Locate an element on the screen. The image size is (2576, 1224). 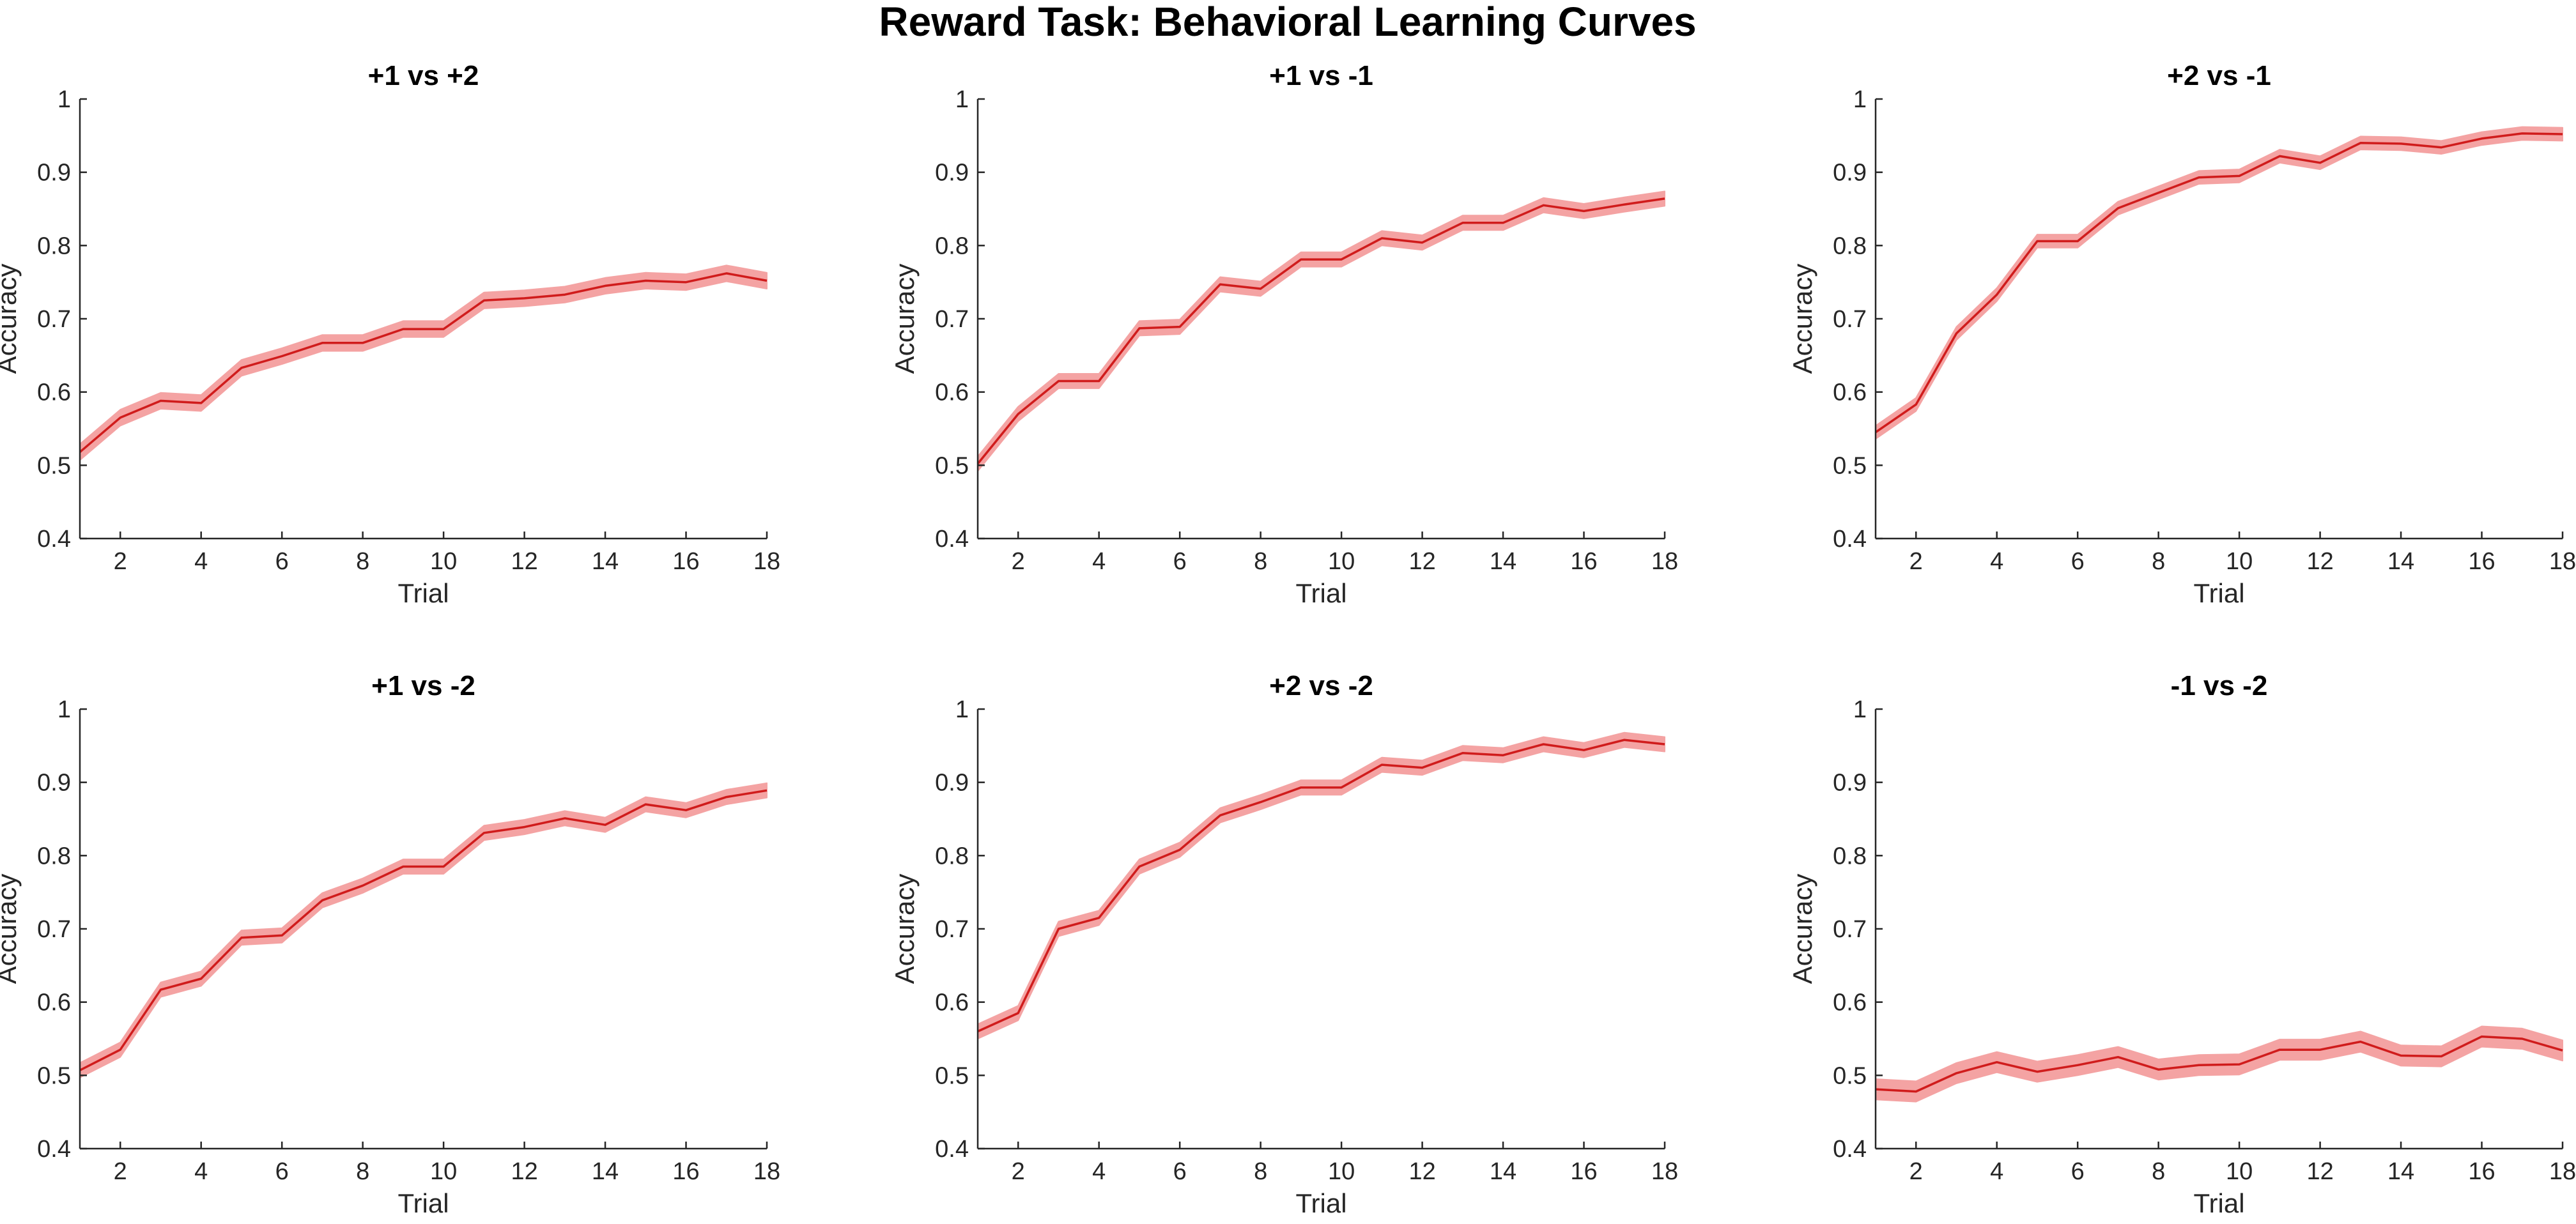
subplot-title: +1 vs -2 is located at coordinates (423, 685).